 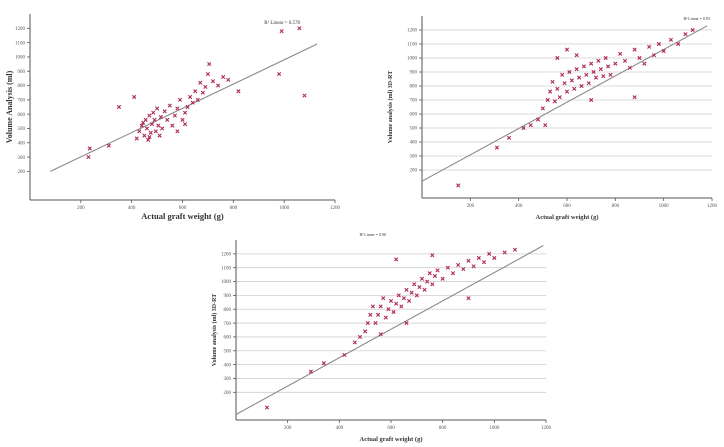 What do you see at coordinates (412, 31) in the screenshot?
I see `y-tick-label-2: 1200` at bounding box center [412, 31].